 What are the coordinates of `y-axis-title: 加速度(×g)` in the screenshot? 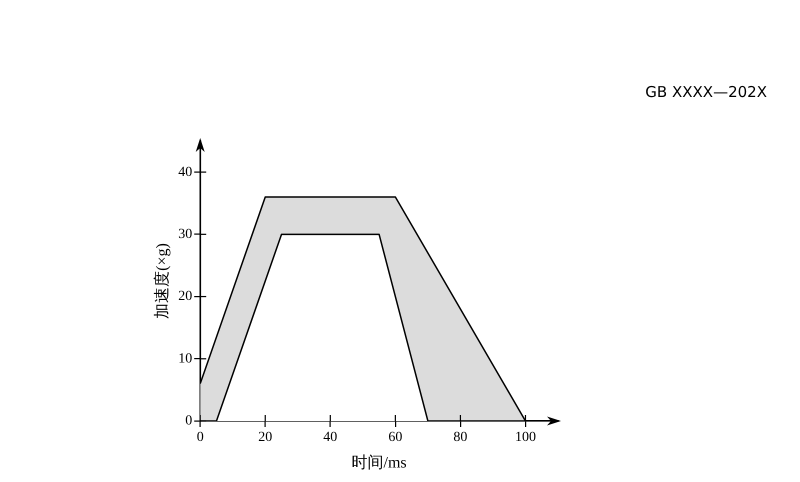 It's located at (161, 281).